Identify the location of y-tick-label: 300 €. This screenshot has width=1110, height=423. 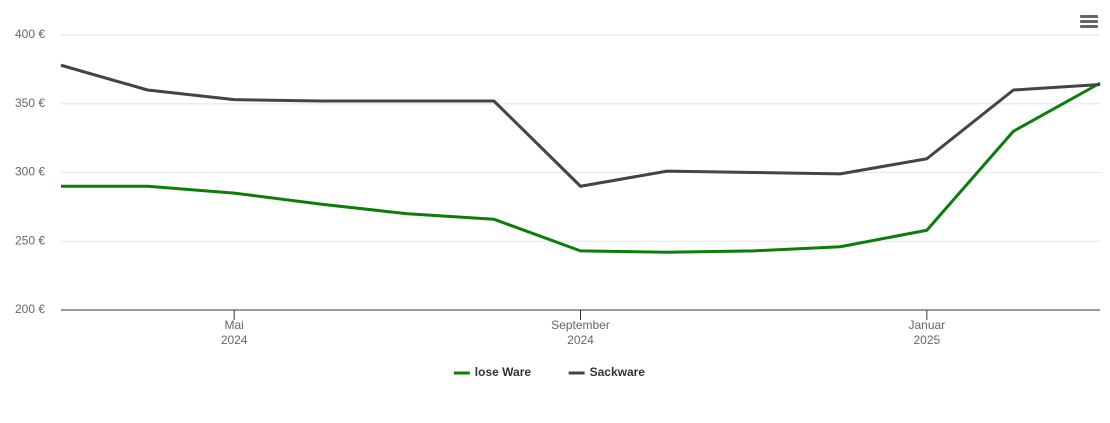
(30, 172).